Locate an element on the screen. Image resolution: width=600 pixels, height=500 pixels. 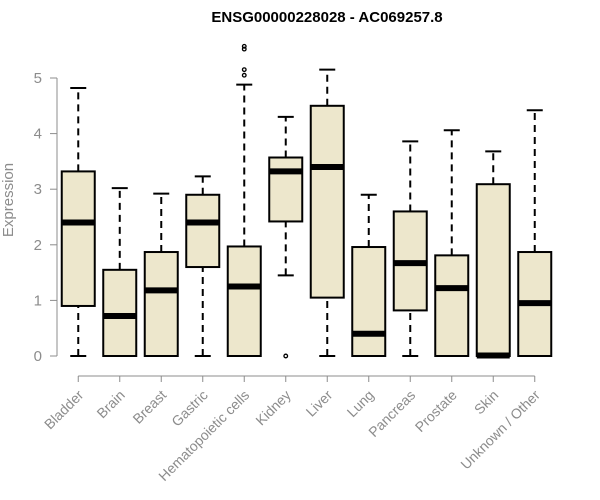
y-tick-label: 4 is located at coordinates (38, 134).